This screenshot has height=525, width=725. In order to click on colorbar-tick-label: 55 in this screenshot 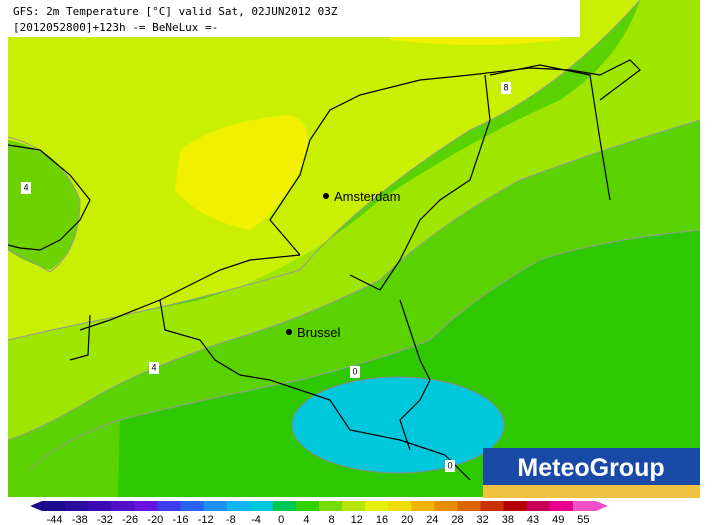, I will do `click(583, 519)`.